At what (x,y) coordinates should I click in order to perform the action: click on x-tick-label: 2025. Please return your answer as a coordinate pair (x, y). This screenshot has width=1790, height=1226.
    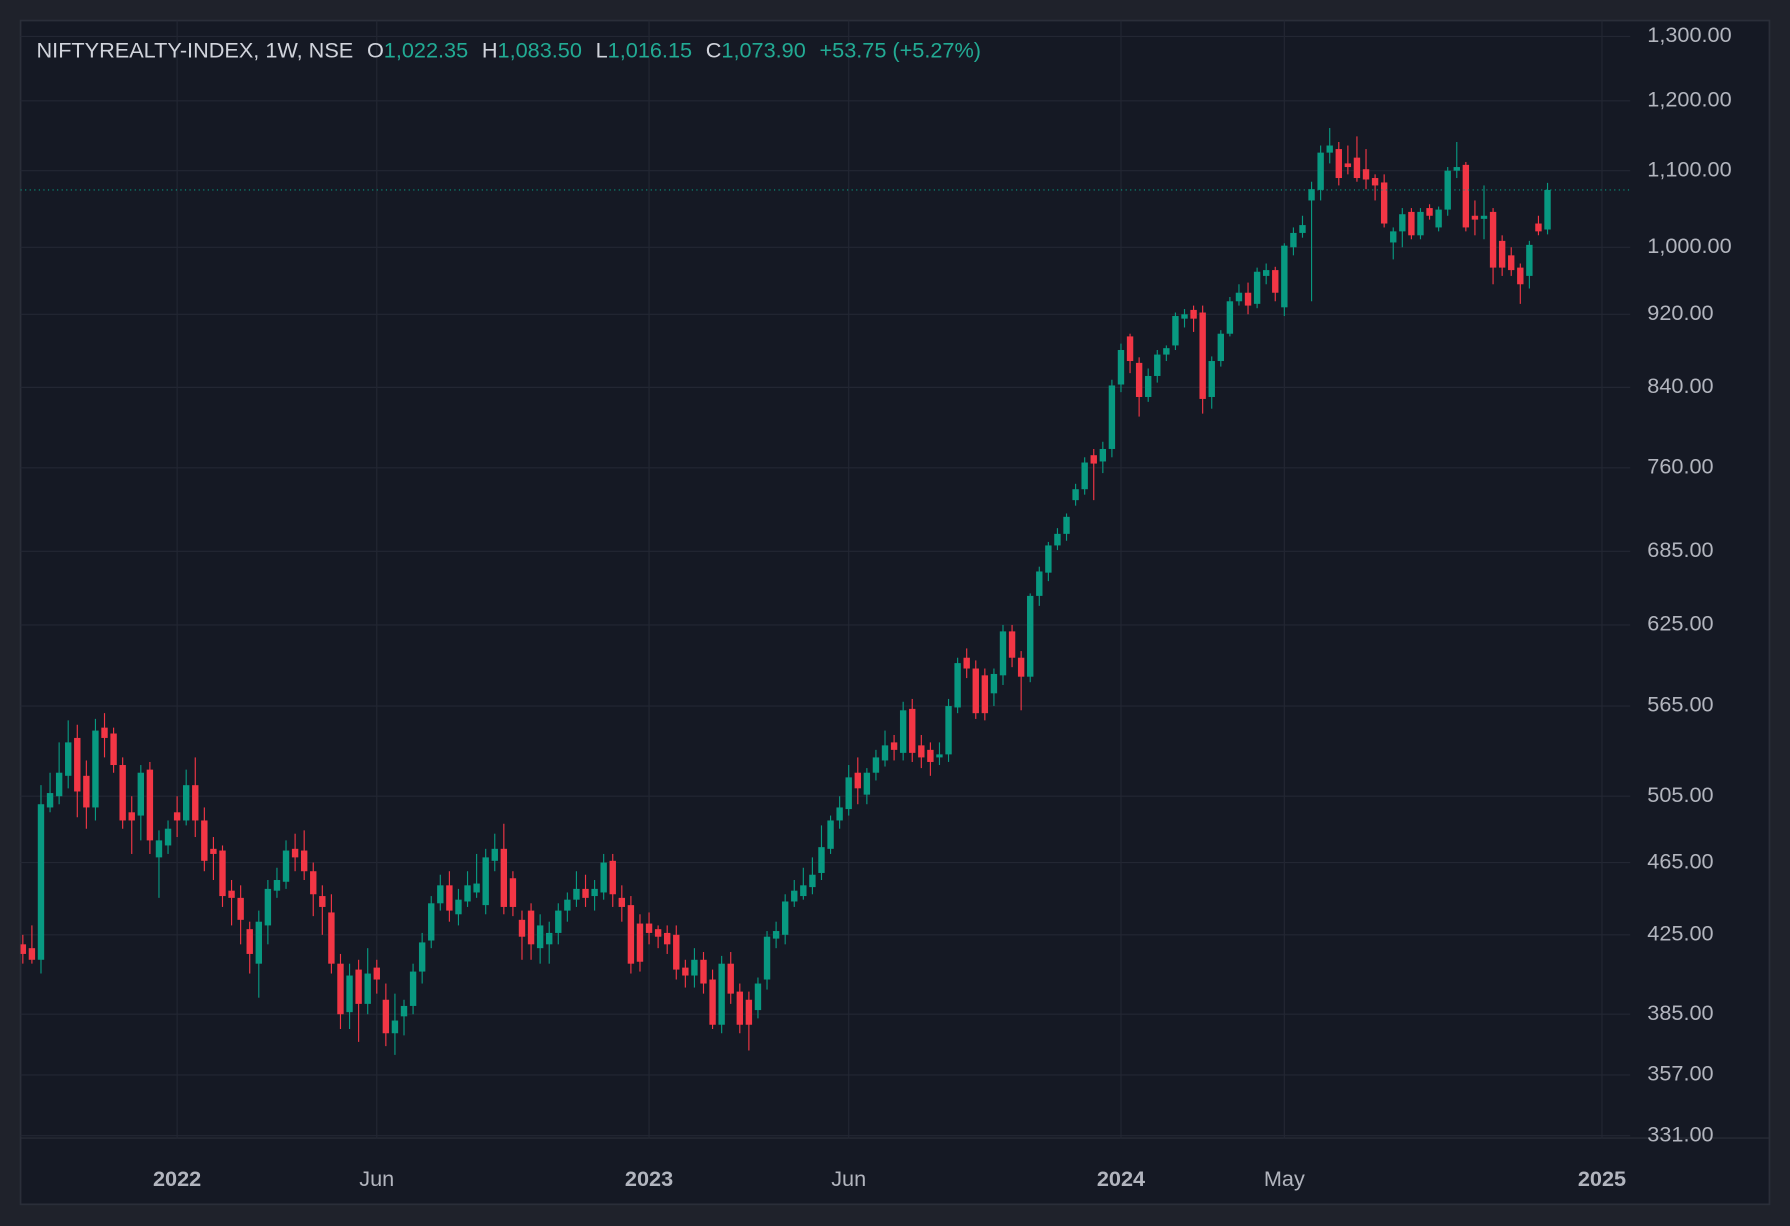
    Looking at the image, I should click on (1602, 1178).